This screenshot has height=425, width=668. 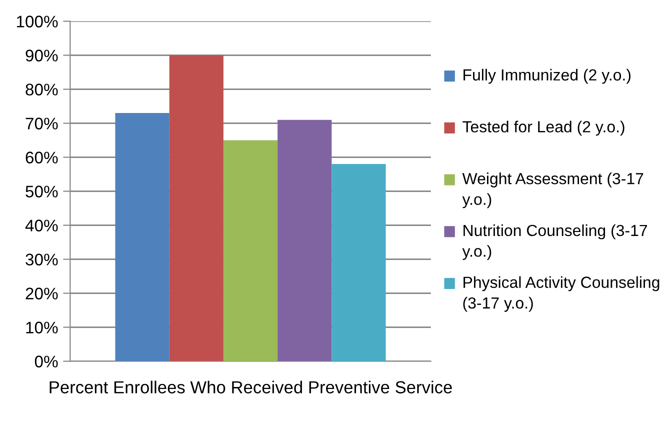 What do you see at coordinates (543, 128) in the screenshot?
I see `legend-label: Tested for Lead (2 y.o.)` at bounding box center [543, 128].